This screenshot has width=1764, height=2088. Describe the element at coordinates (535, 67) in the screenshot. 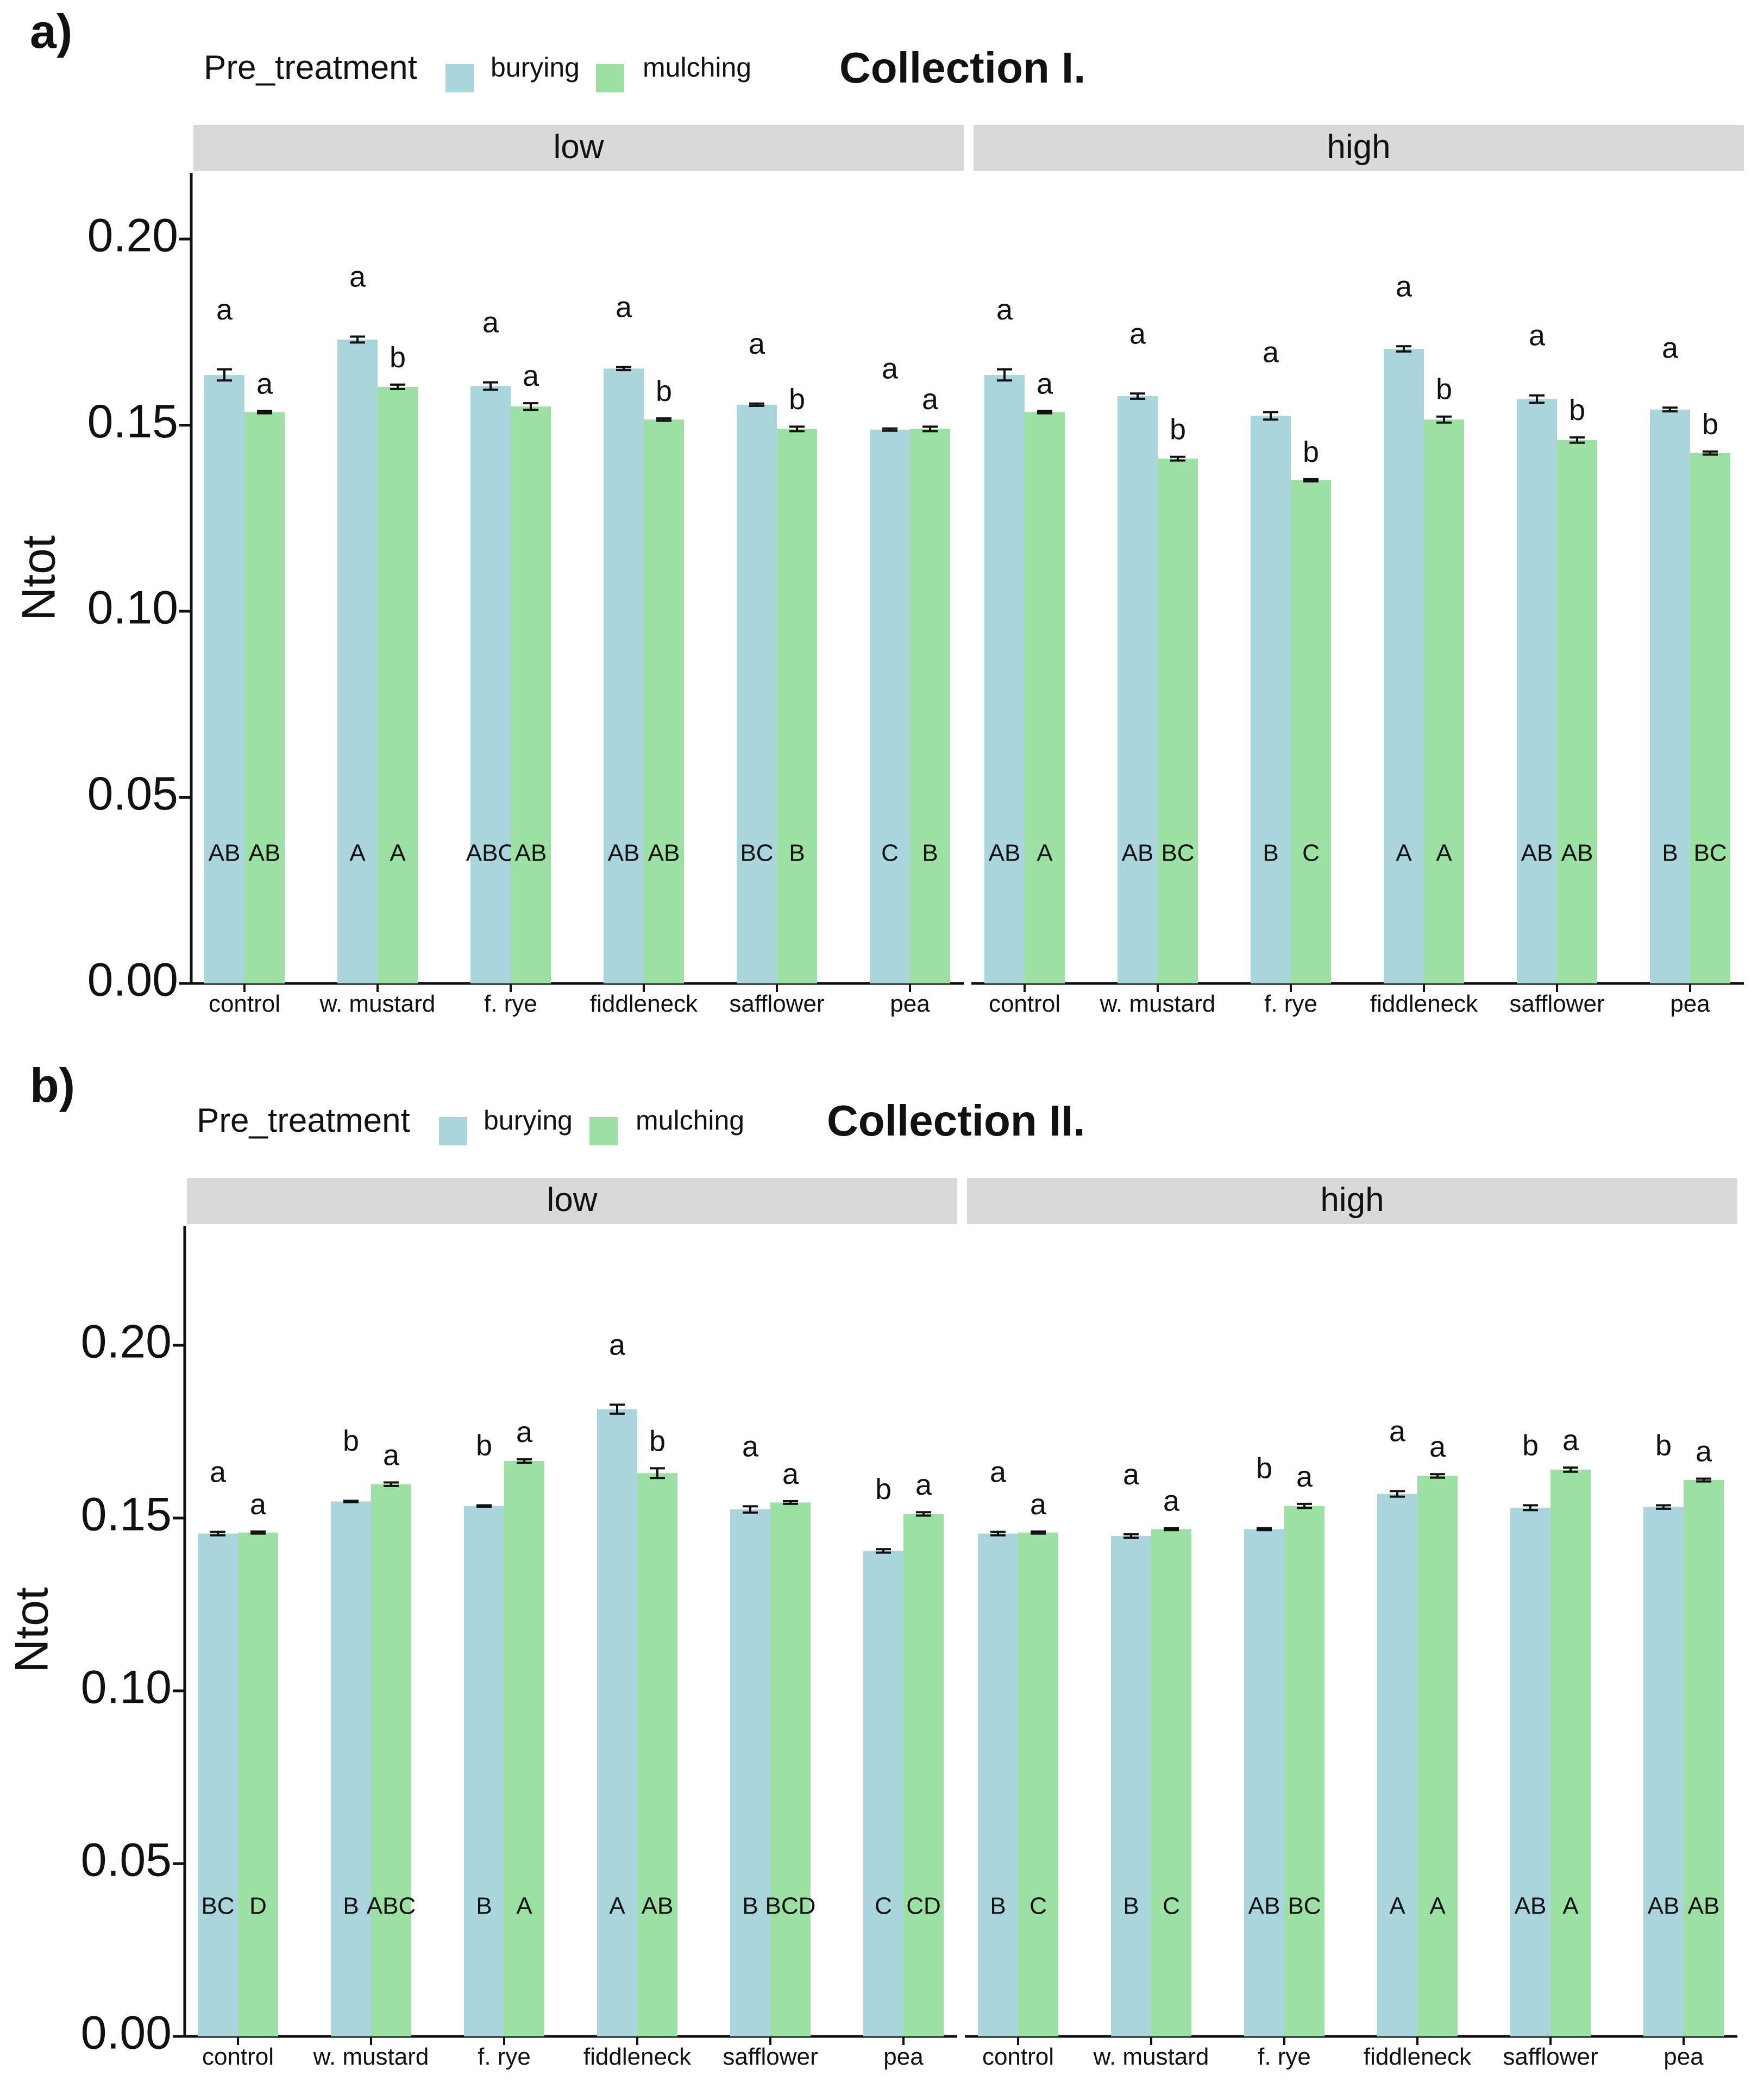

I see `legend-label-burying: burying` at that location.